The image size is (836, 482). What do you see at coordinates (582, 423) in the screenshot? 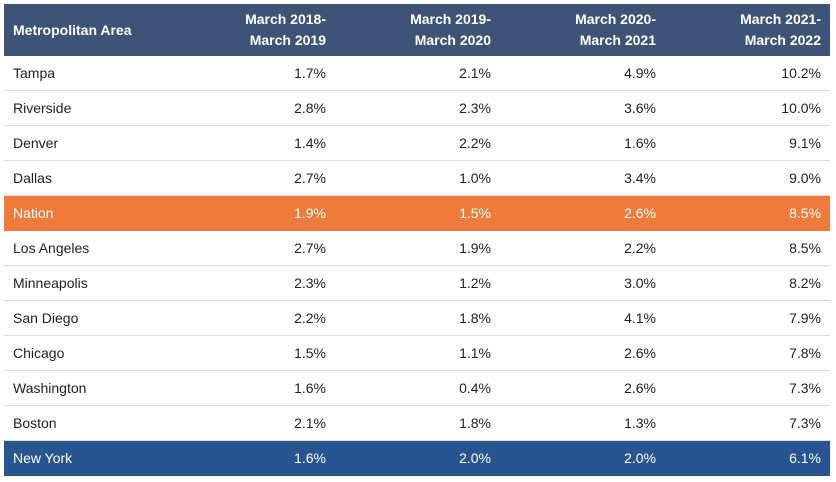
I see `cell-value: 1.3%` at bounding box center [582, 423].